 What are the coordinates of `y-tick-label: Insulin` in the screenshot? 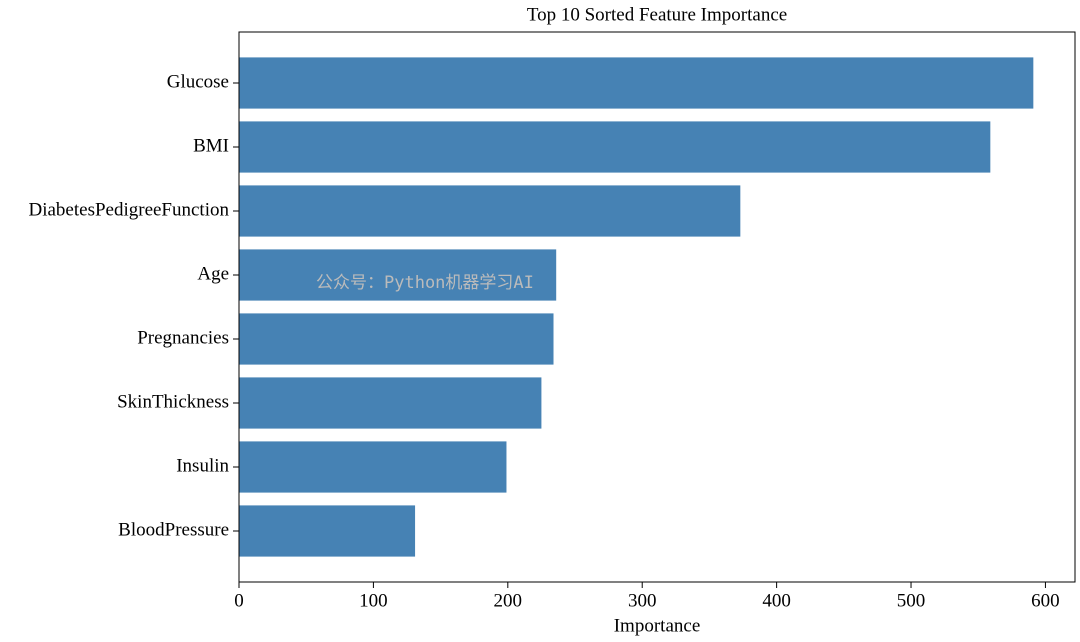 It's located at (202, 465).